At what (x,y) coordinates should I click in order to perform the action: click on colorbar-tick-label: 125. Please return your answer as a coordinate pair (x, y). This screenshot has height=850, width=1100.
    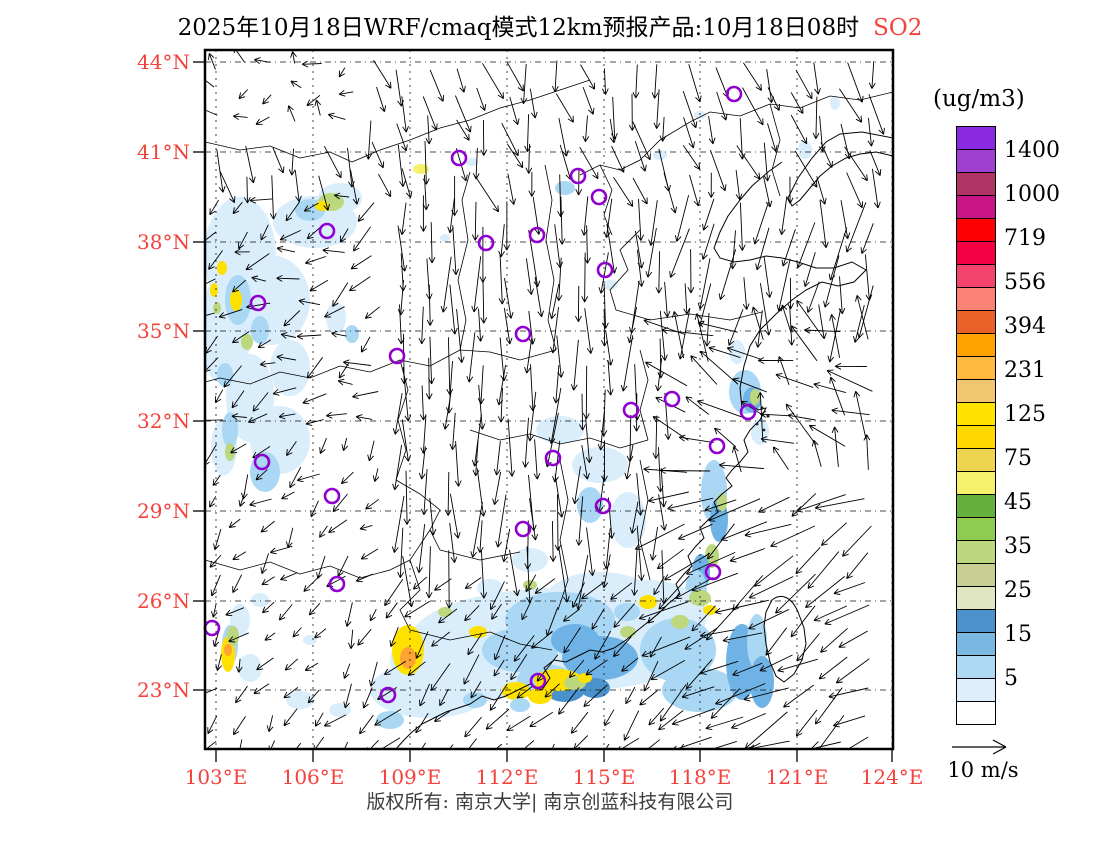
    Looking at the image, I should click on (1025, 414).